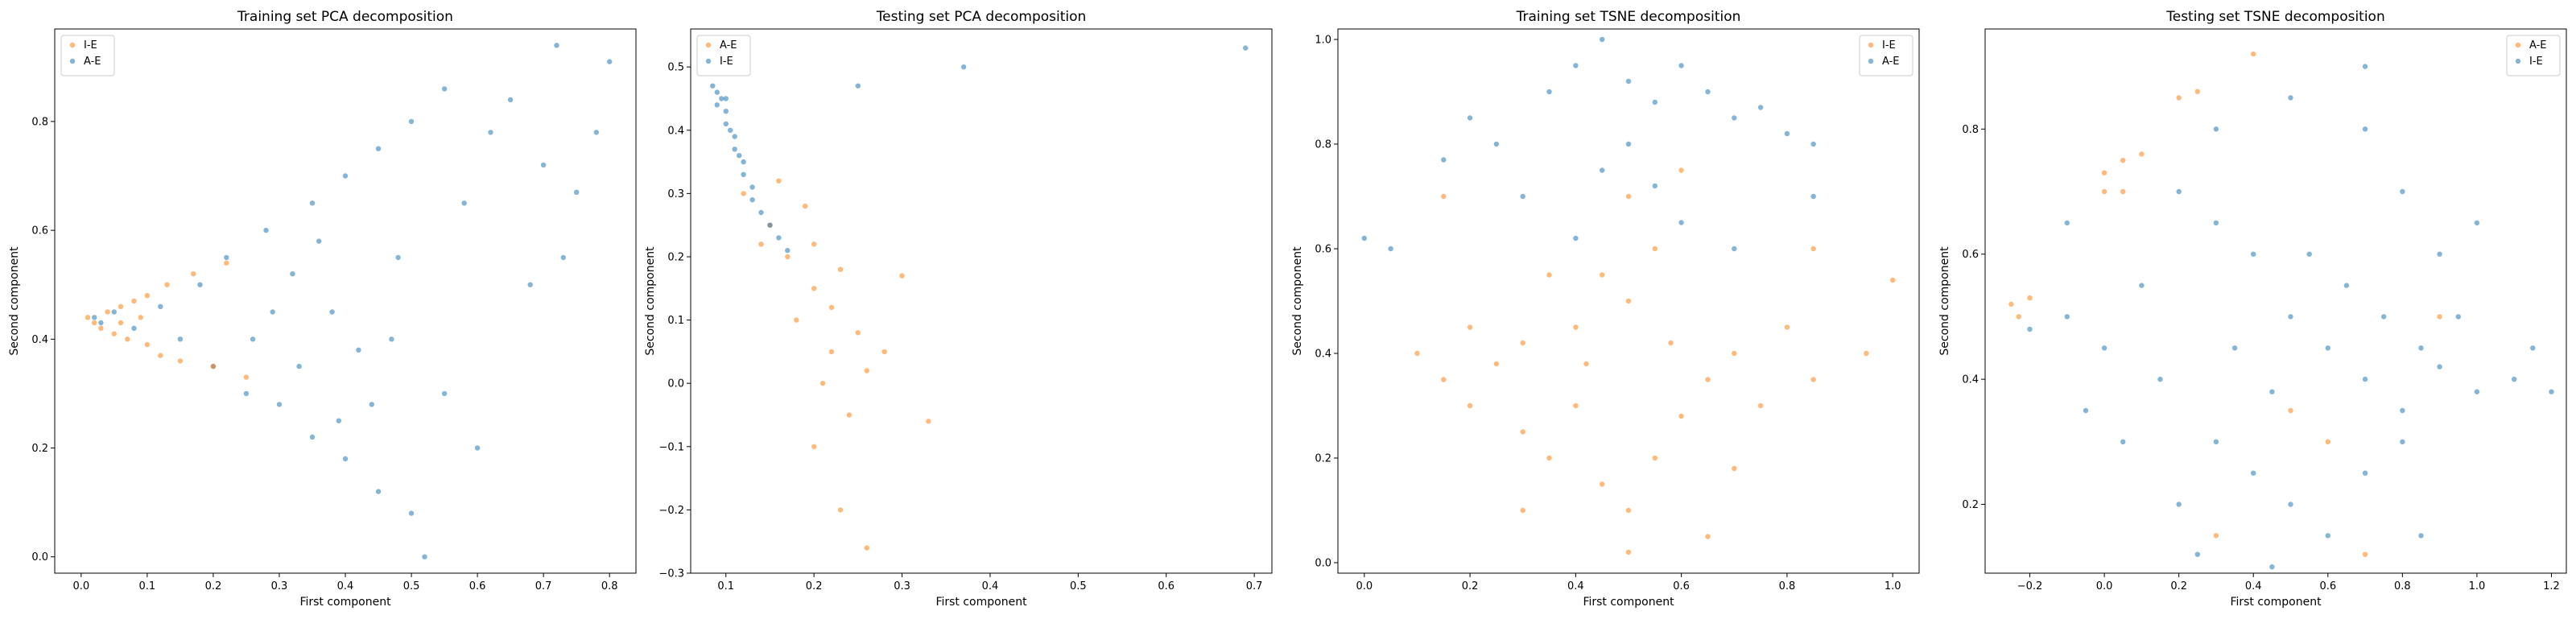 This screenshot has height=644, width=2576. What do you see at coordinates (1893, 586) in the screenshot?
I see `x-tick-label: 1.0` at bounding box center [1893, 586].